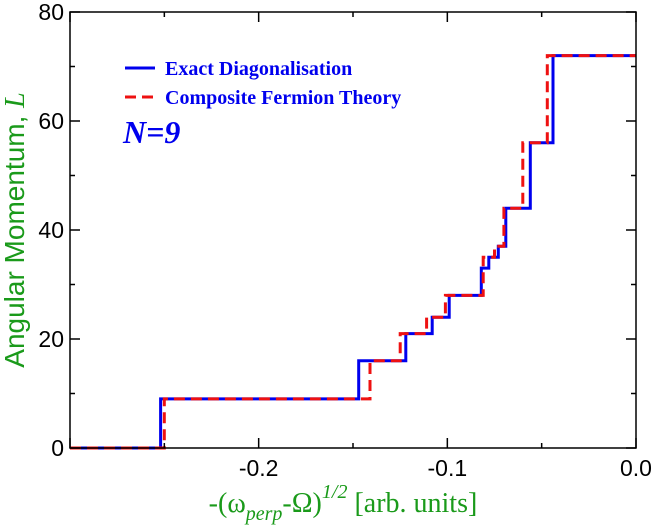 The image size is (654, 531). What do you see at coordinates (15, 100) in the screenshot?
I see `y-axis-label-symbol: L` at bounding box center [15, 100].